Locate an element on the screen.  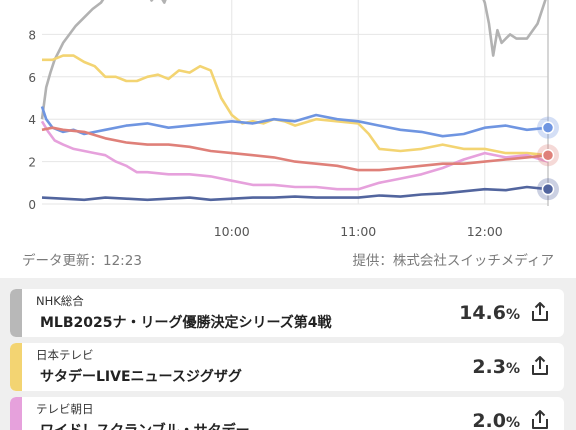
y-tick-label: 4 is located at coordinates (32, 120).